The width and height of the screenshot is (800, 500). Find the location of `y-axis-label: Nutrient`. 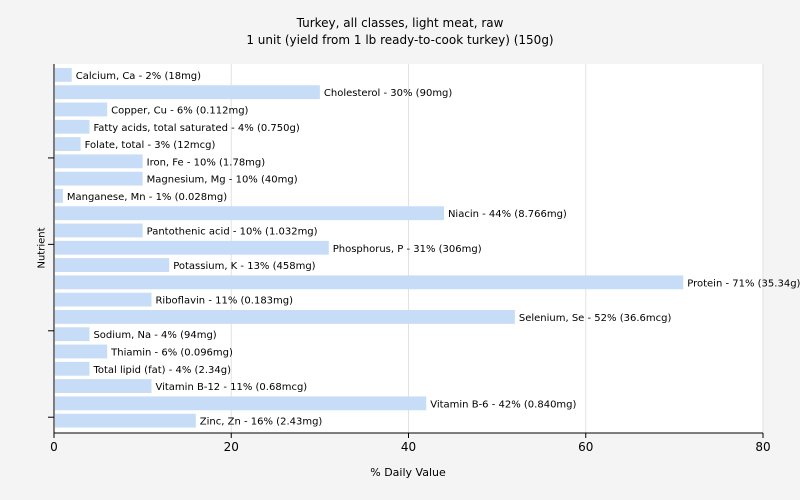

y-axis-label: Nutrient is located at coordinates (42, 248).